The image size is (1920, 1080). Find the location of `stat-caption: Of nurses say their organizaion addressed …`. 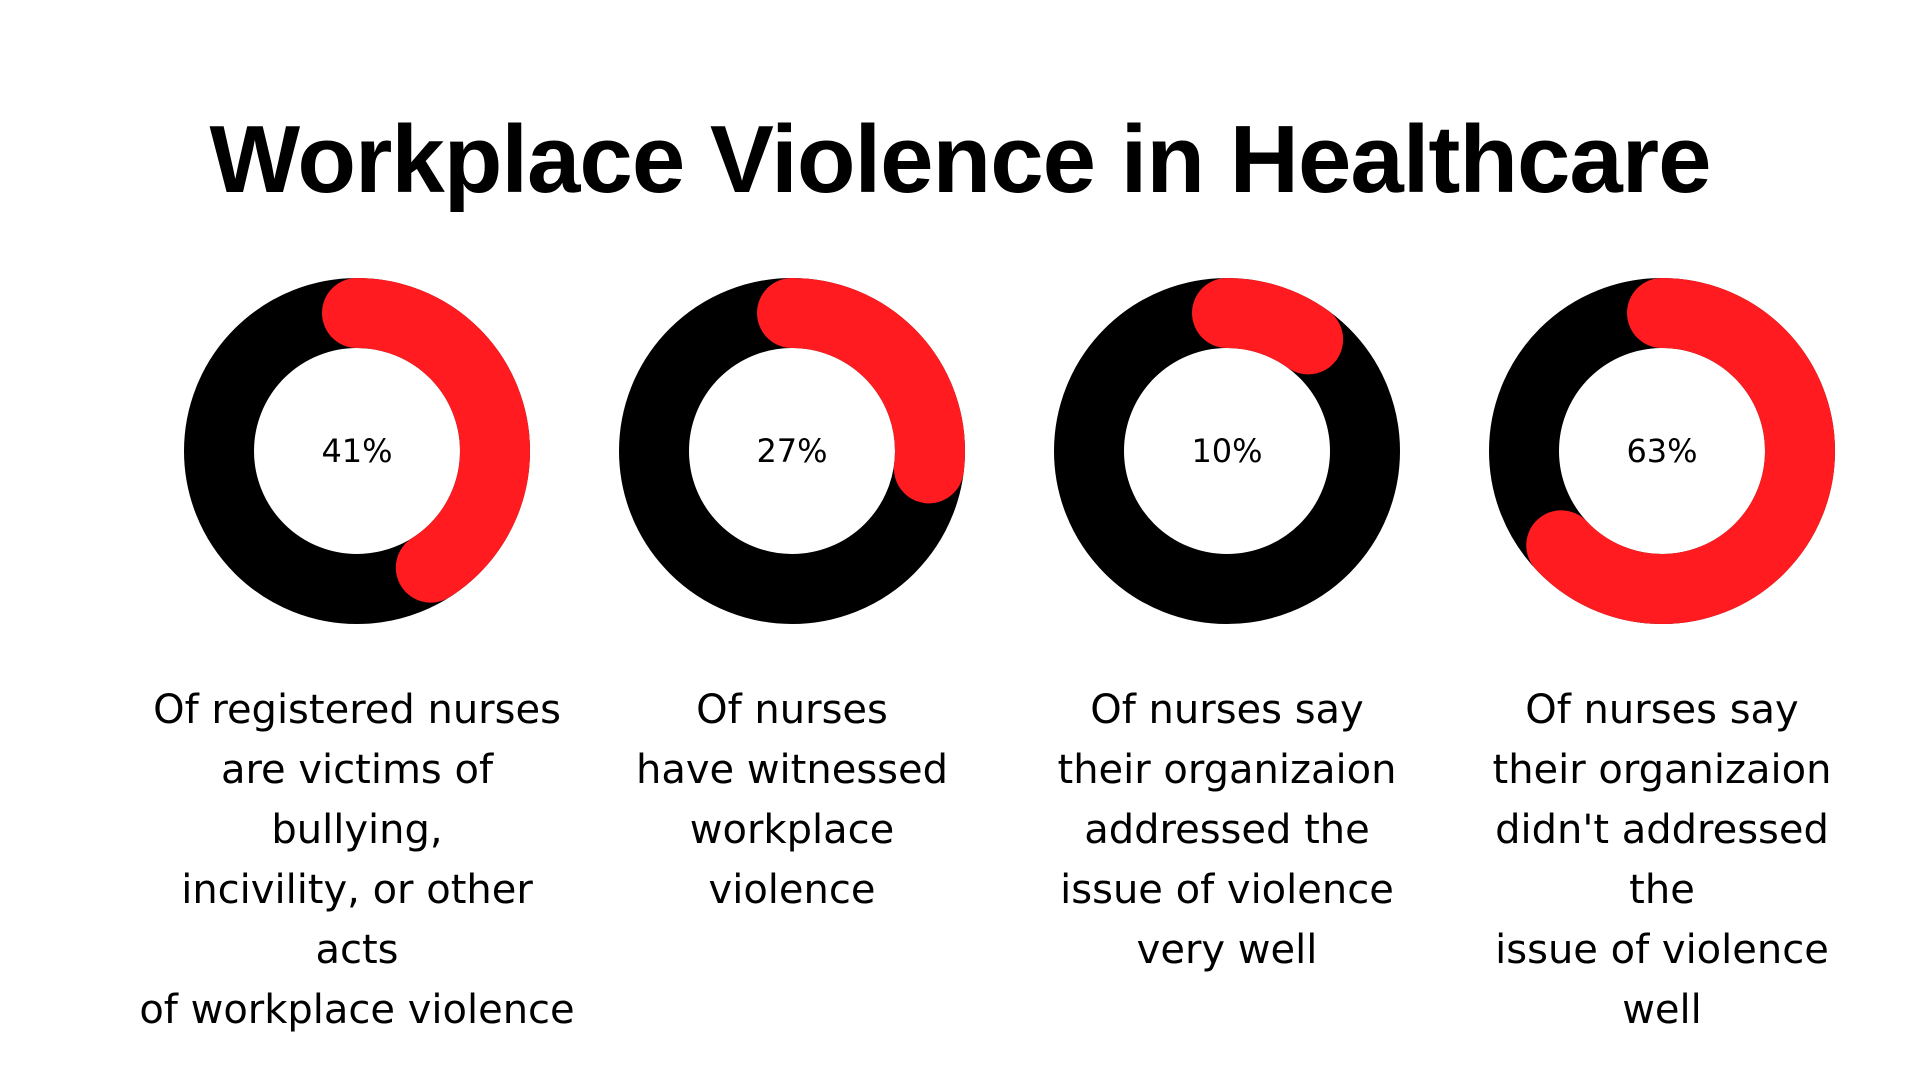

stat-caption: Of nurses say their organizaion addressed … is located at coordinates (1227, 830).